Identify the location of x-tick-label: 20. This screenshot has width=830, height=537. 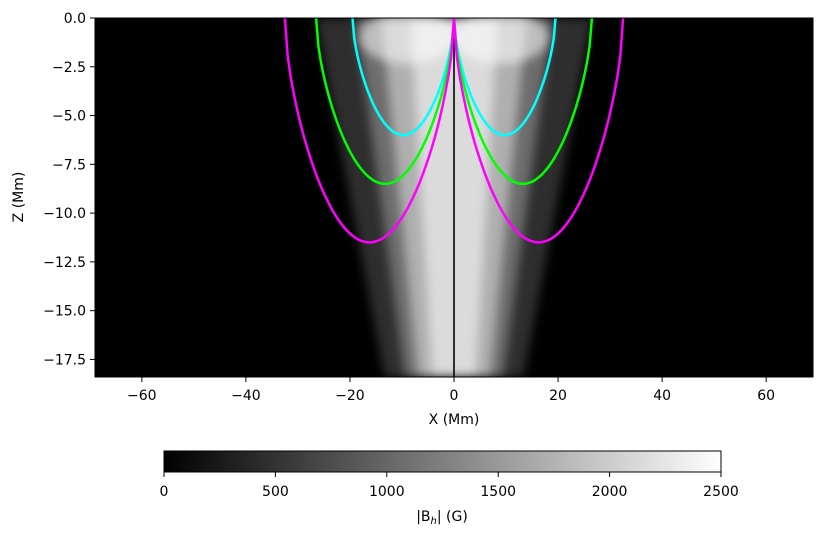
(558, 396).